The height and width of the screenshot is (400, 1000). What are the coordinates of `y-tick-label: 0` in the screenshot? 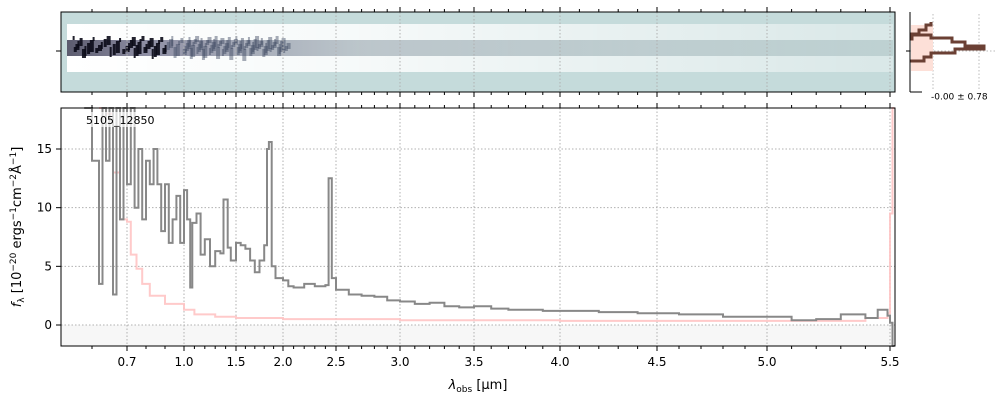 It's located at (48, 325).